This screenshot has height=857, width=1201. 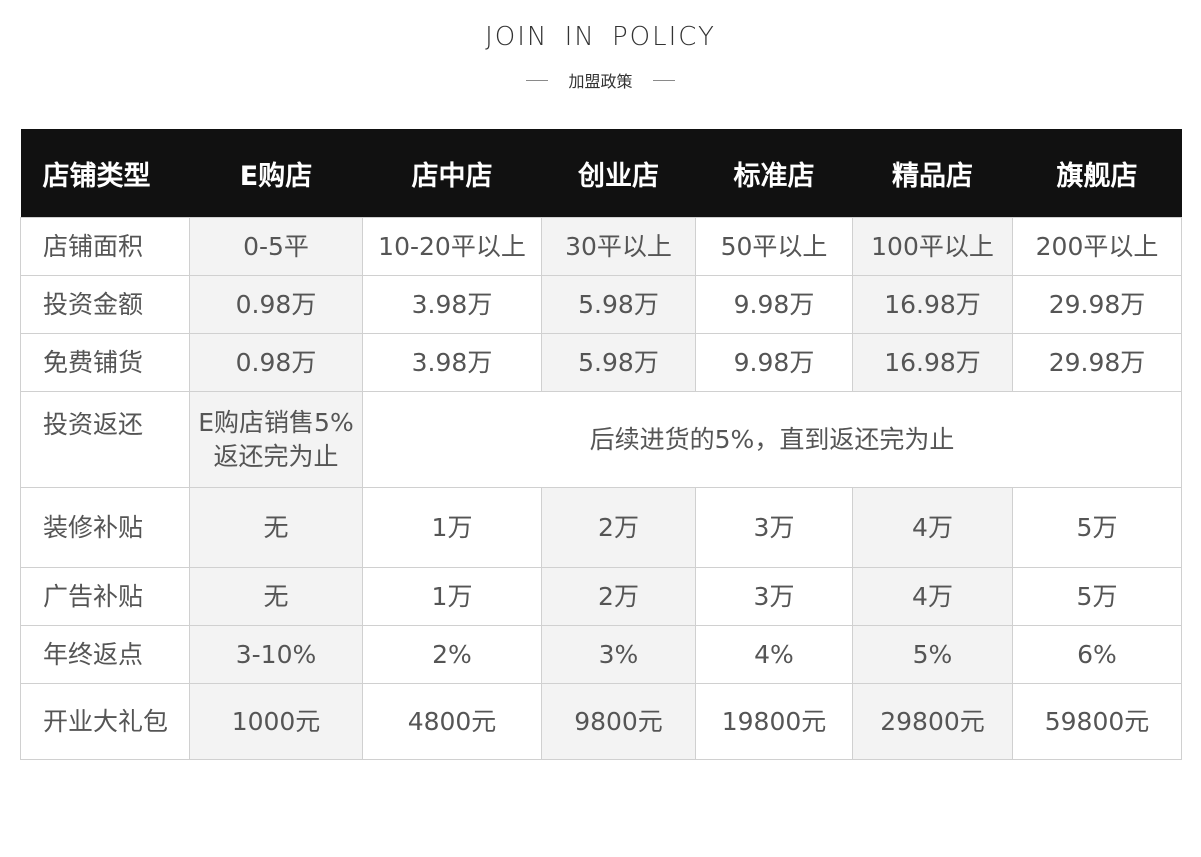 What do you see at coordinates (618, 246) in the screenshot?
I see `table-cell: 30平以上` at bounding box center [618, 246].